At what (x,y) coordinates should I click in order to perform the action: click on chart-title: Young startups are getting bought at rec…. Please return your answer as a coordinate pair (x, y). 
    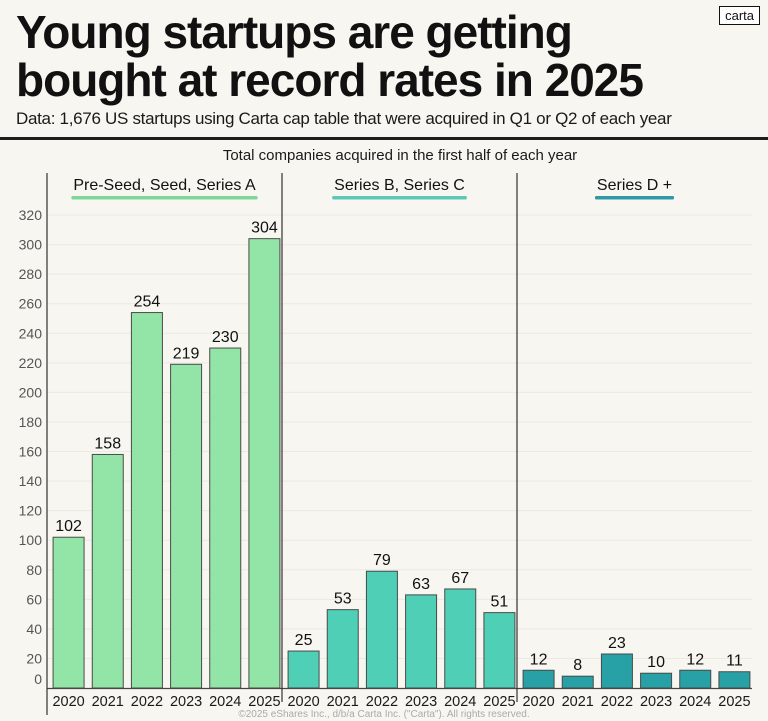
    Looking at the image, I should click on (330, 56).